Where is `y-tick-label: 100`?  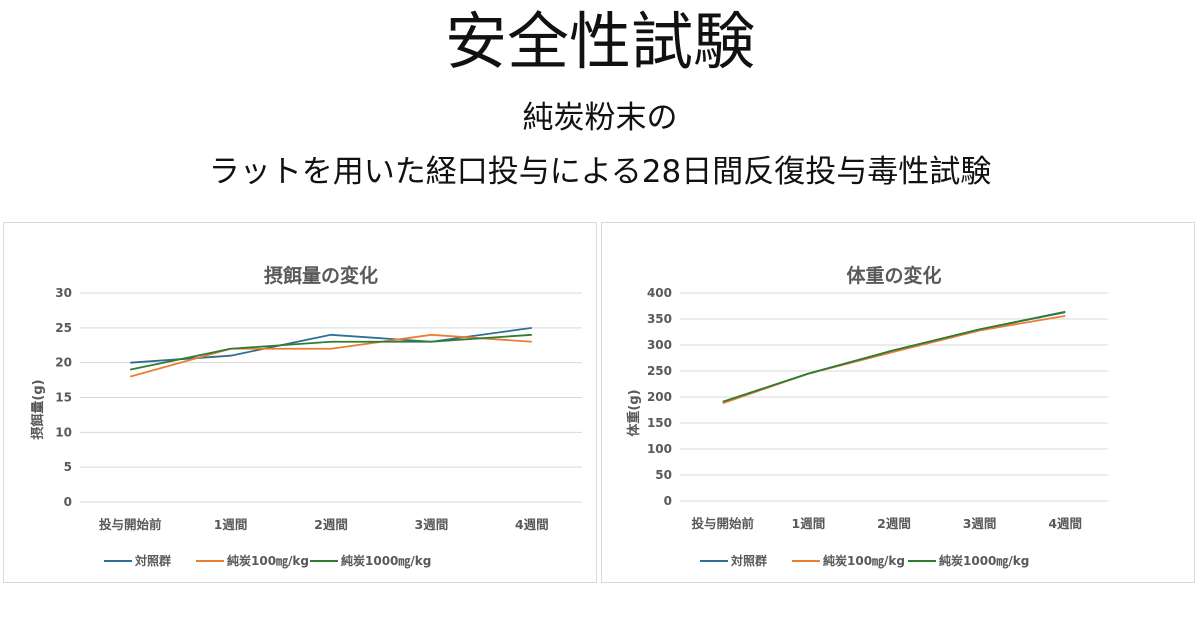 y-tick-label: 100 is located at coordinates (659, 449).